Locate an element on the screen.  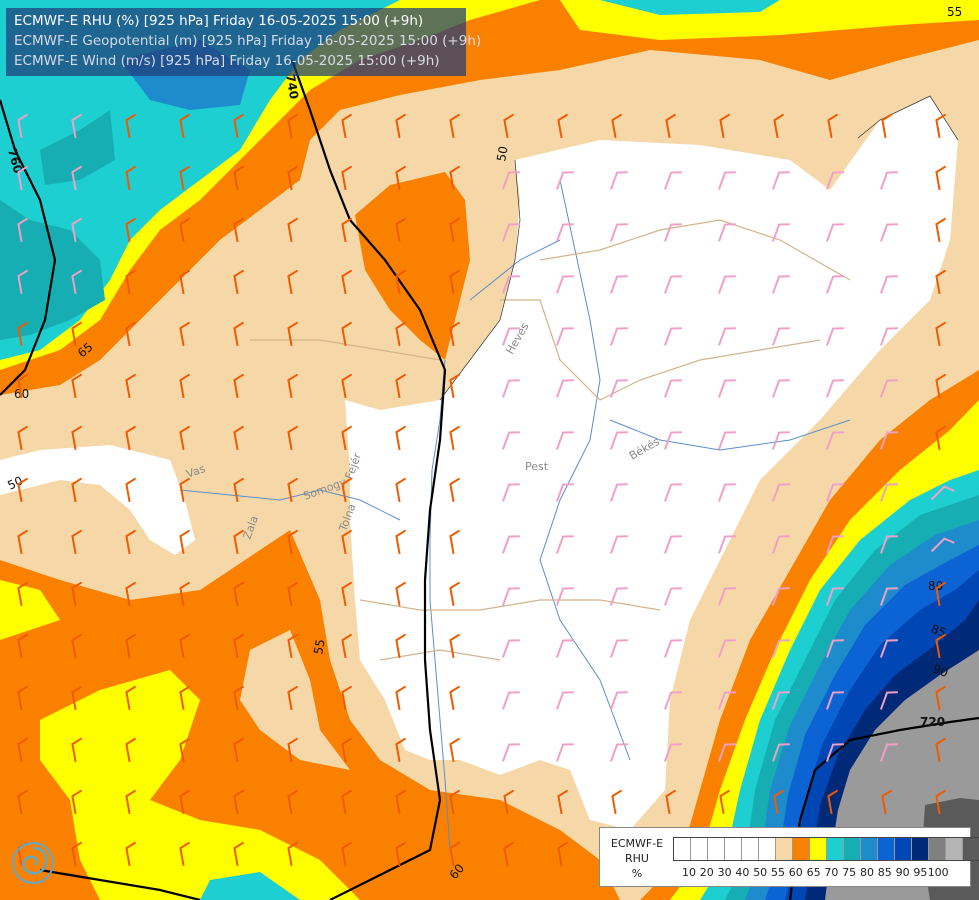
legend-tick: 80 is located at coordinates (867, 872).